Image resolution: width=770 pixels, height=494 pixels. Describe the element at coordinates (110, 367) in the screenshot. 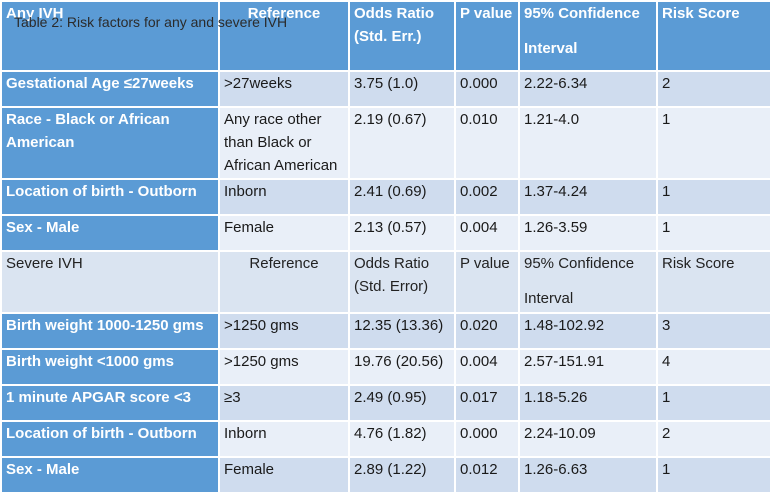

I see `factor-cell: Birth weight <1000 gms` at that location.